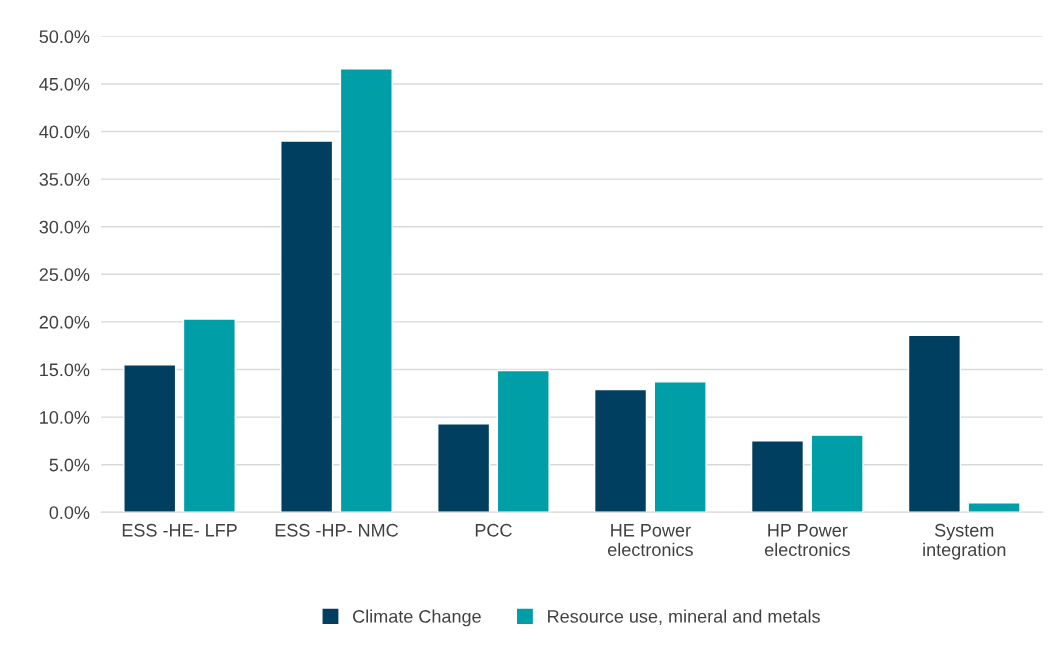  Describe the element at coordinates (69, 465) in the screenshot. I see `y-tick-label: 5.0%` at that location.